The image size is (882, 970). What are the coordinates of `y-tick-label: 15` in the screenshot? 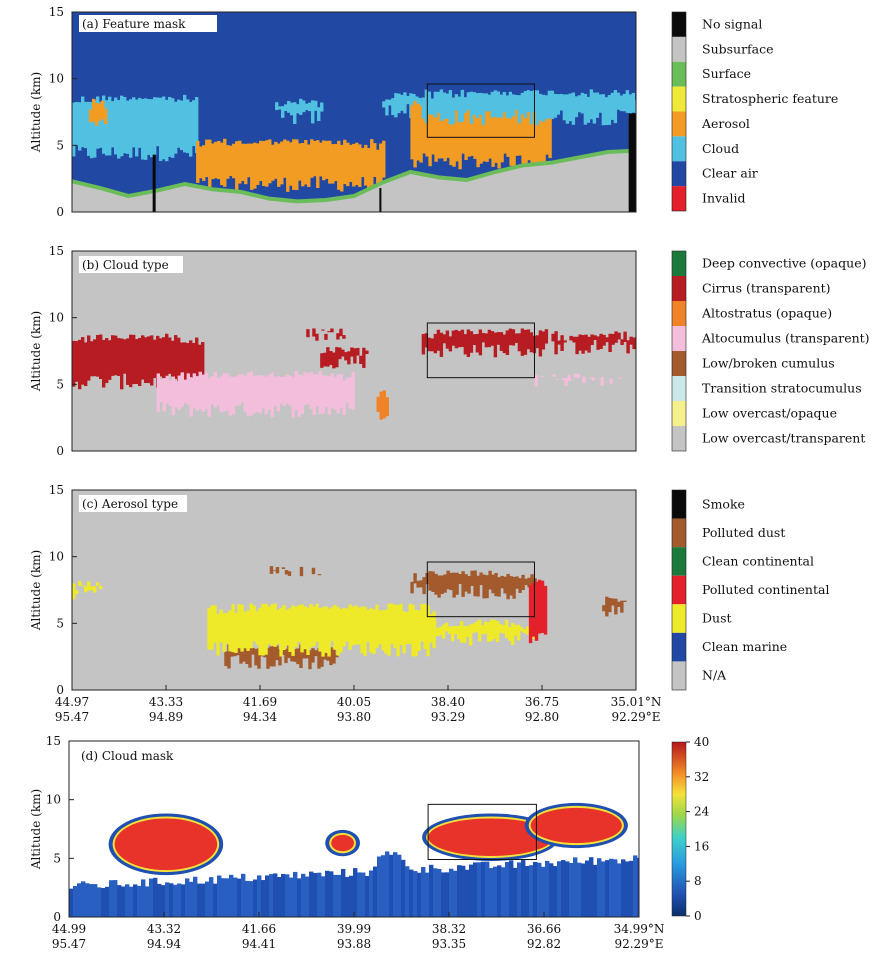 It's located at (53, 741).